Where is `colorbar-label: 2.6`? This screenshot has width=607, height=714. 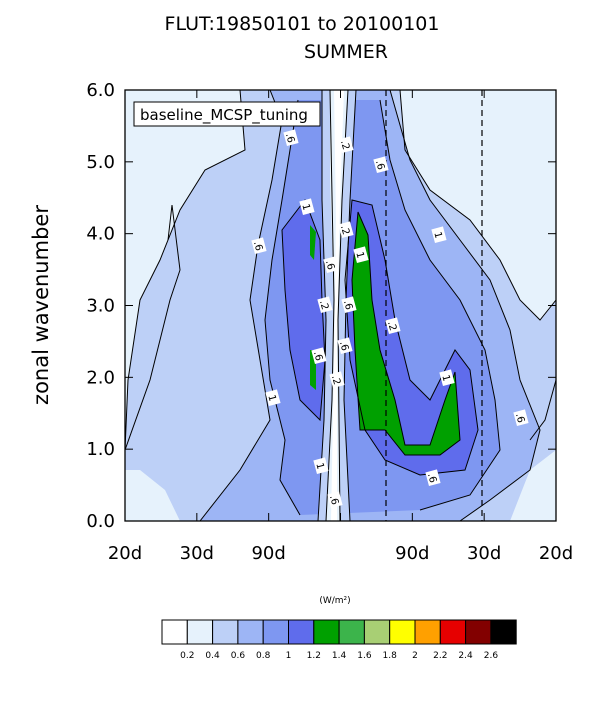 colorbar-label: 2.6 is located at coordinates (491, 656).